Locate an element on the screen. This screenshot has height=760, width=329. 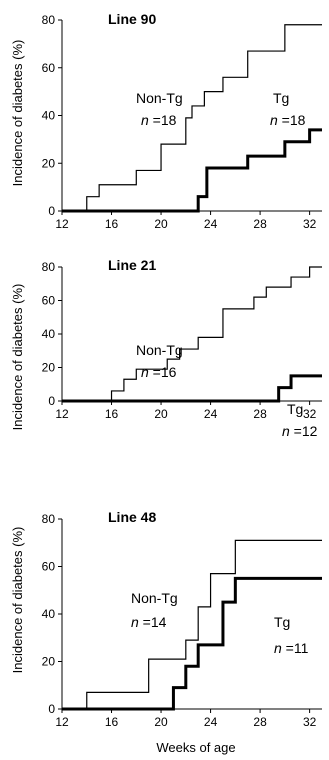
panel-title: Line 90 is located at coordinates (132, 19).